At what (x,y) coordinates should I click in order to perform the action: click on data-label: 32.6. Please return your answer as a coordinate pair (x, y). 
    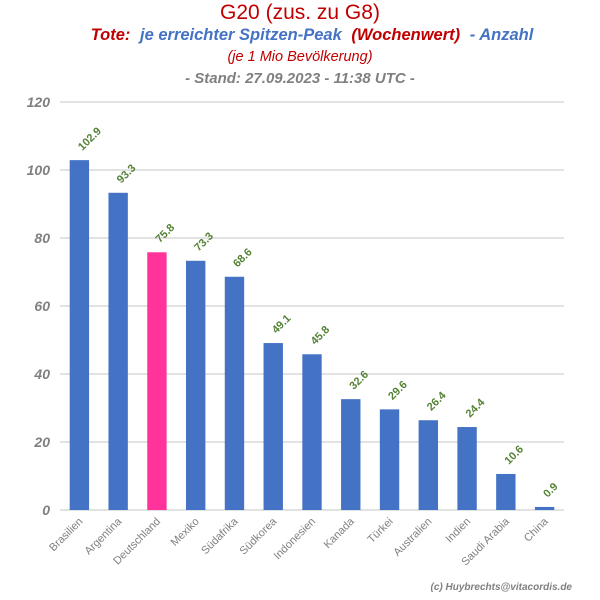
    Looking at the image, I should click on (359, 381).